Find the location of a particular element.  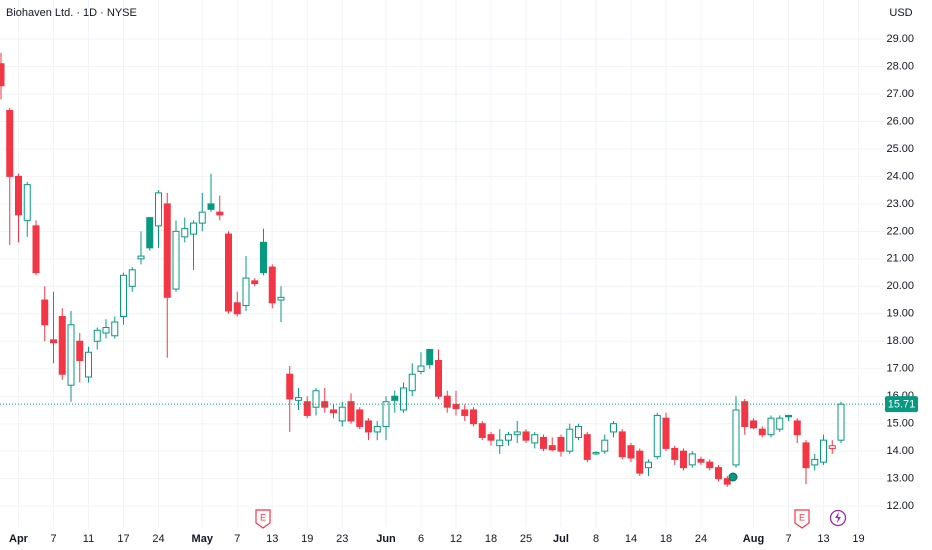

y-tick-label: 24.00 is located at coordinates (900, 176).